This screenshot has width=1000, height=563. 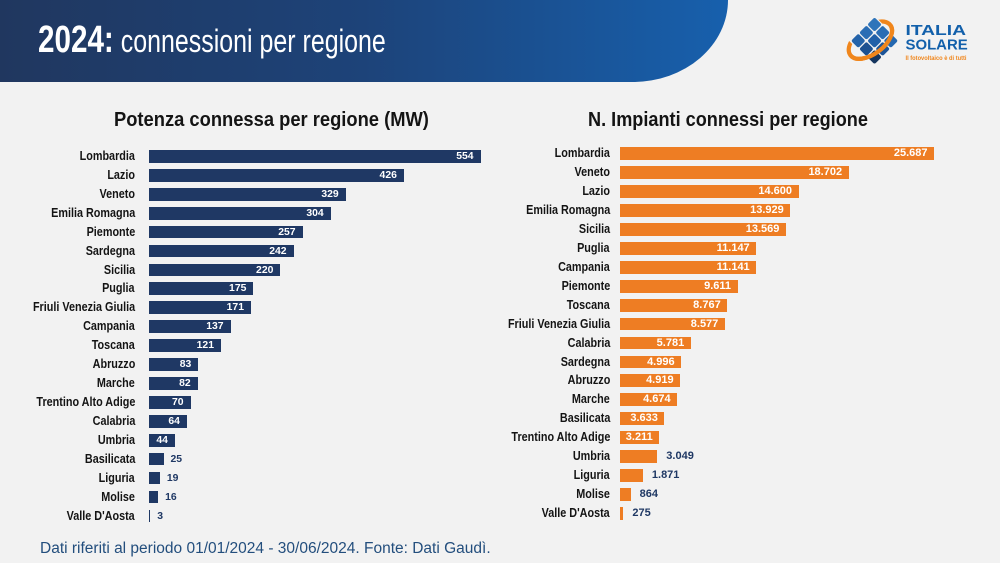 I want to click on svg-text: ITALIA, so click(x=936, y=31).